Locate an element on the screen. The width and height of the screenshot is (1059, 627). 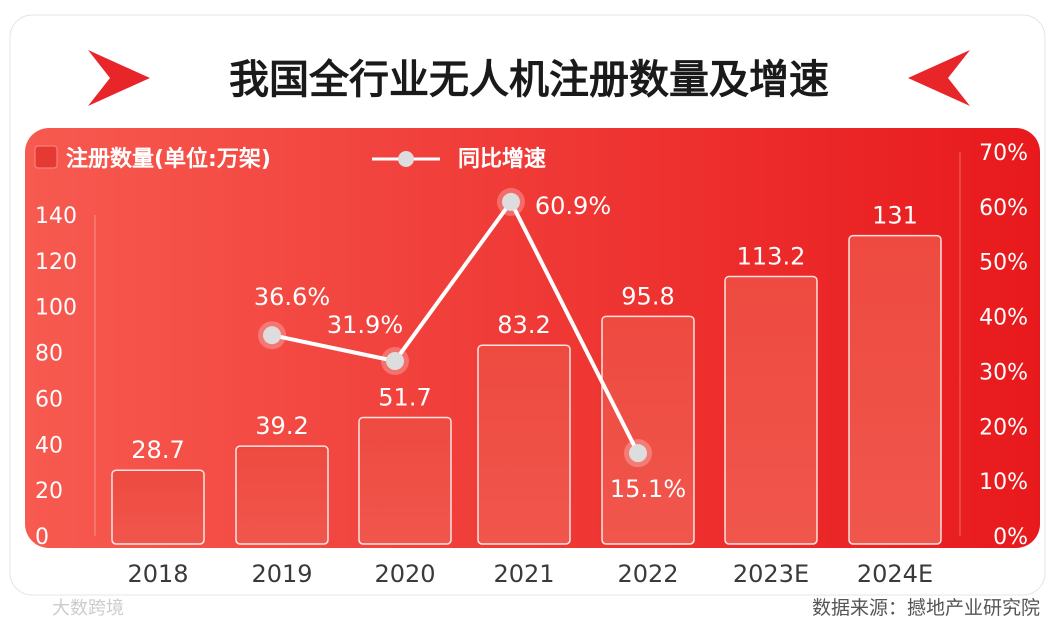
right-tick-label: 60% is located at coordinates (1003, 208).